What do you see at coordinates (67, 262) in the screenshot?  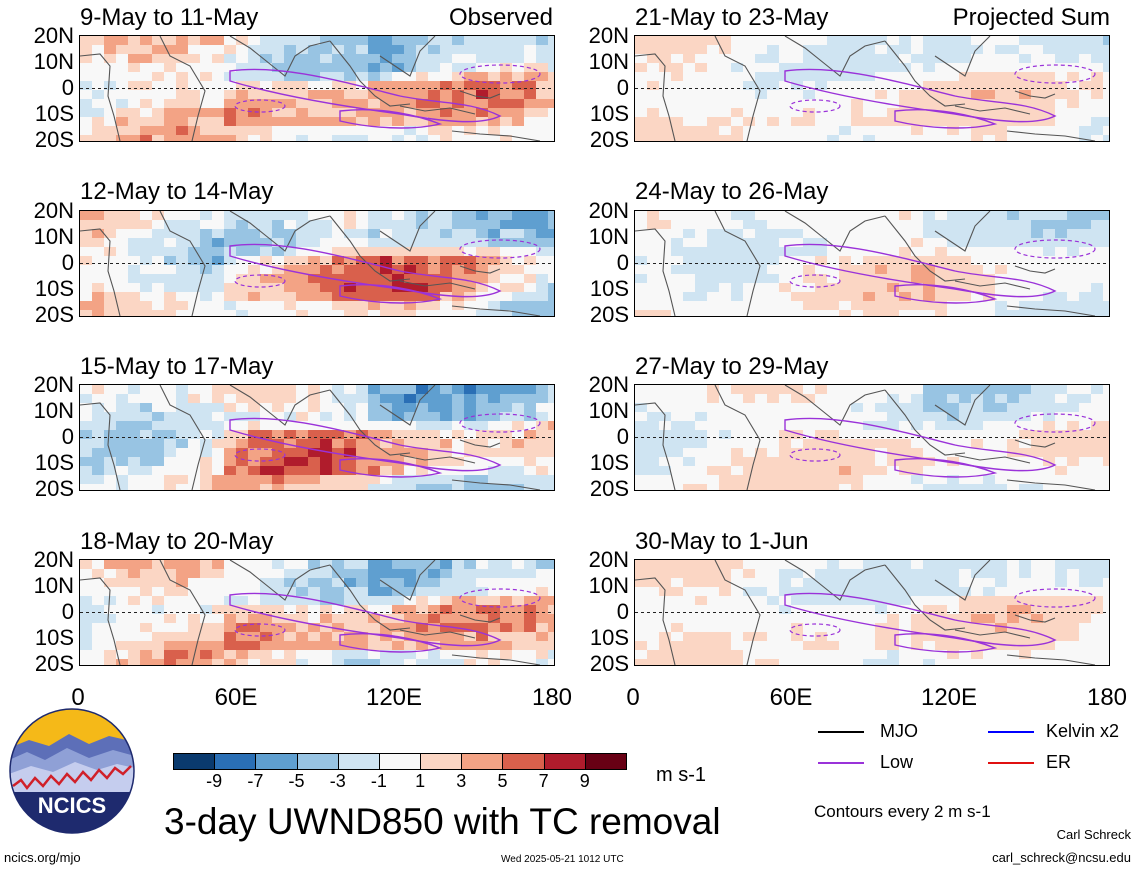 I see `lat-tick-label: 0` at bounding box center [67, 262].